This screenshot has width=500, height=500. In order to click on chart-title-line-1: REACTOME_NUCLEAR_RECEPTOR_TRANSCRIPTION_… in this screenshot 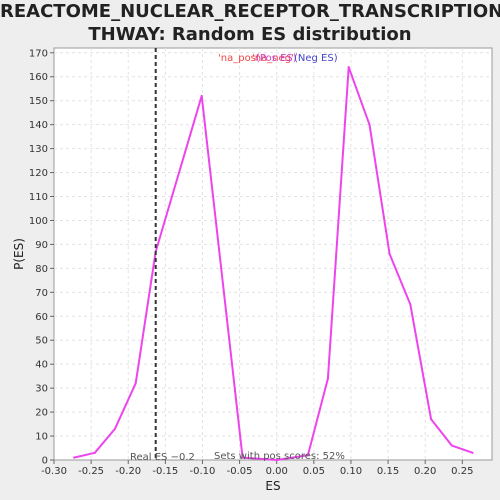, I will do `click(250, 11)`.